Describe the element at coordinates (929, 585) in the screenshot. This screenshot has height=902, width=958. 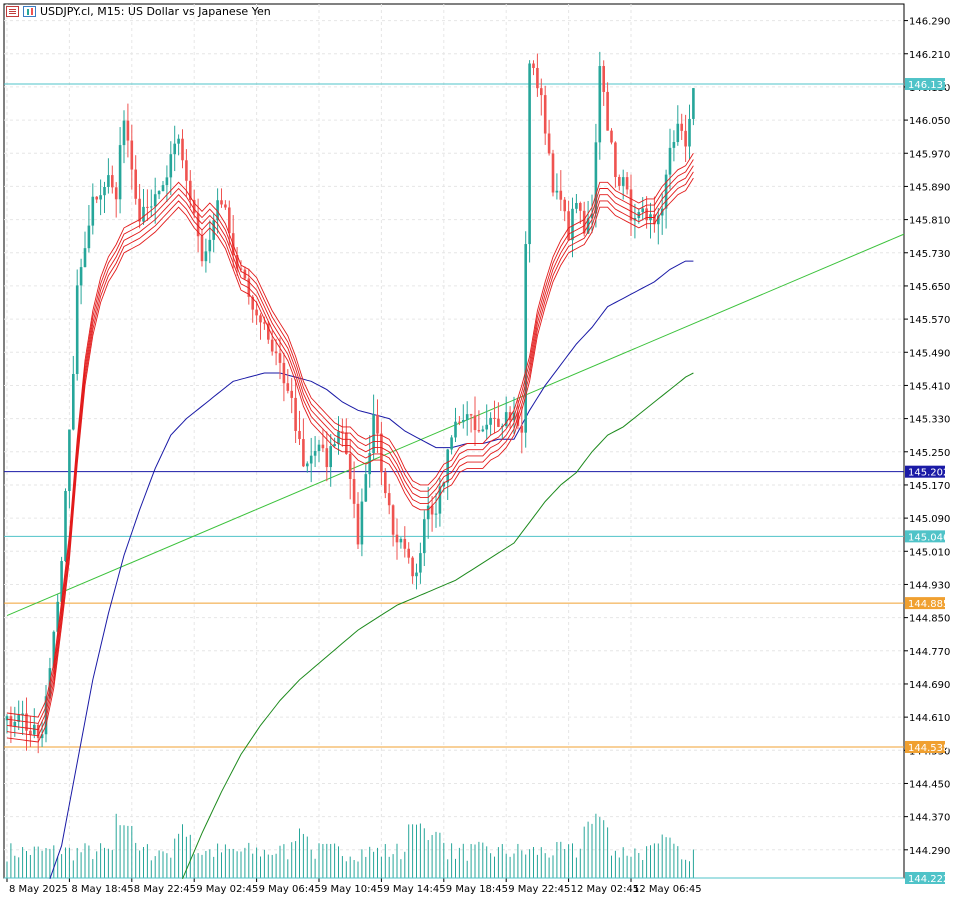
I see `y-tick-label: 144.930` at that location.